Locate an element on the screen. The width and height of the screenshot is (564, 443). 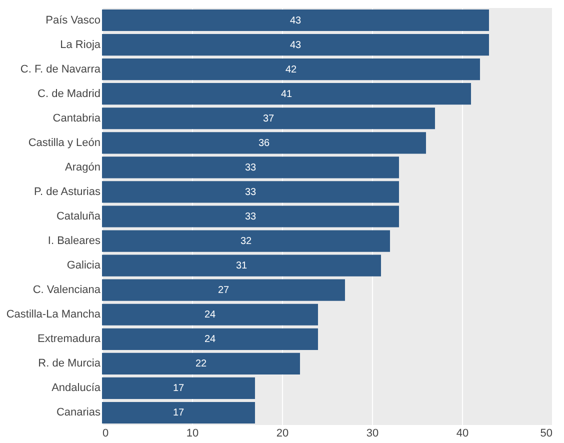
y-tick-label: Cataluña is located at coordinates (79, 216).